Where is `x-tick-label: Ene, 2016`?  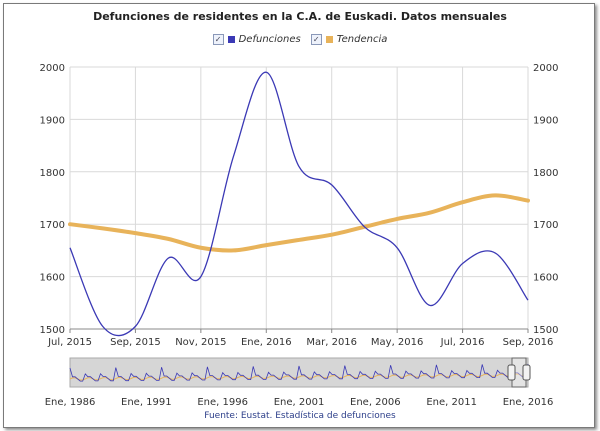 x-tick-label: Ene, 2016 is located at coordinates (266, 342).